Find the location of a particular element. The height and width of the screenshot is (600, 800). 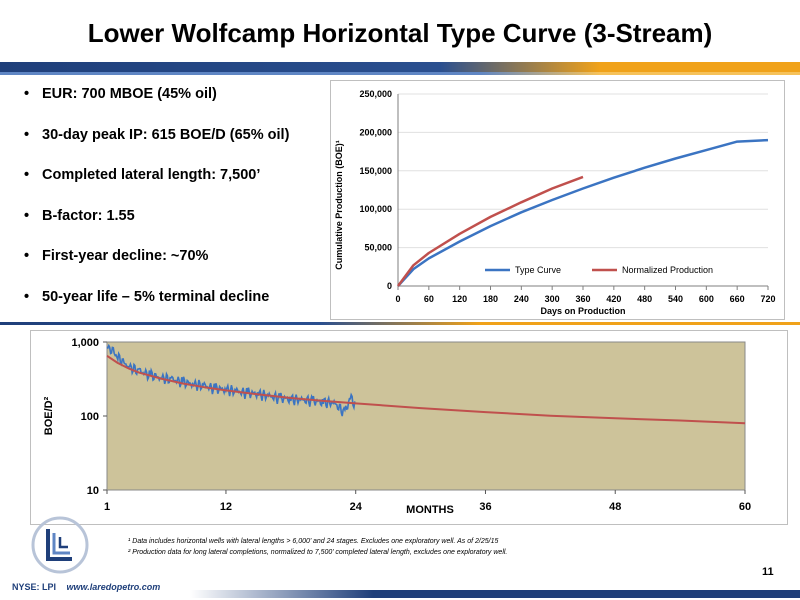

cum-x-tick-label: 720 is located at coordinates (767, 299).